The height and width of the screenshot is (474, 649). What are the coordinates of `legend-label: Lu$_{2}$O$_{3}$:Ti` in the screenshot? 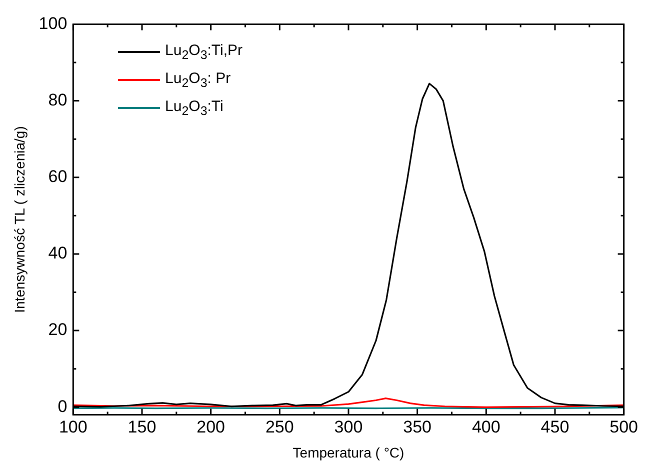 It's located at (194, 108).